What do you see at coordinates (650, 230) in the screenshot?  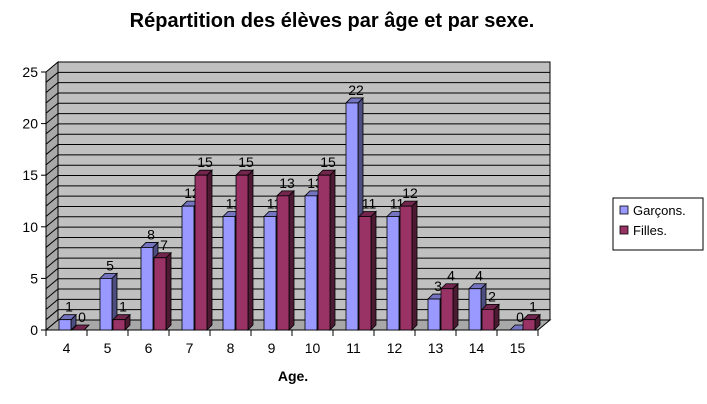 I see `legend-label: Filles.` at bounding box center [650, 230].